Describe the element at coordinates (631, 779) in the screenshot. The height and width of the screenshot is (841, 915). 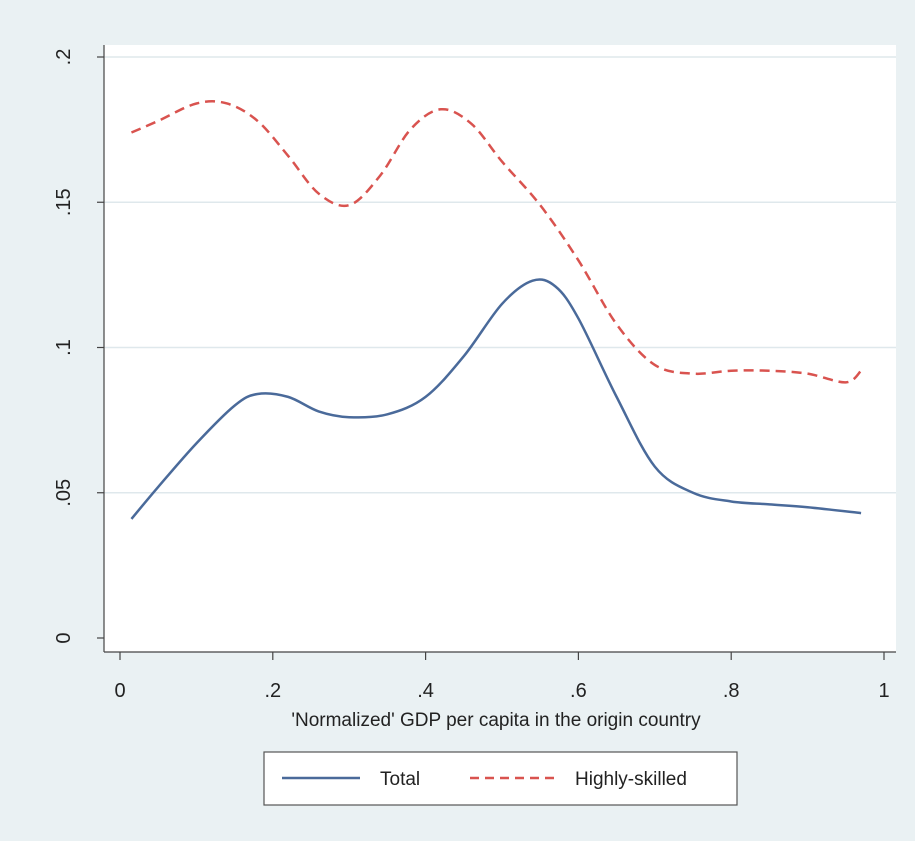
I see `legend-label-highly-skilled: Highly-skilled` at that location.